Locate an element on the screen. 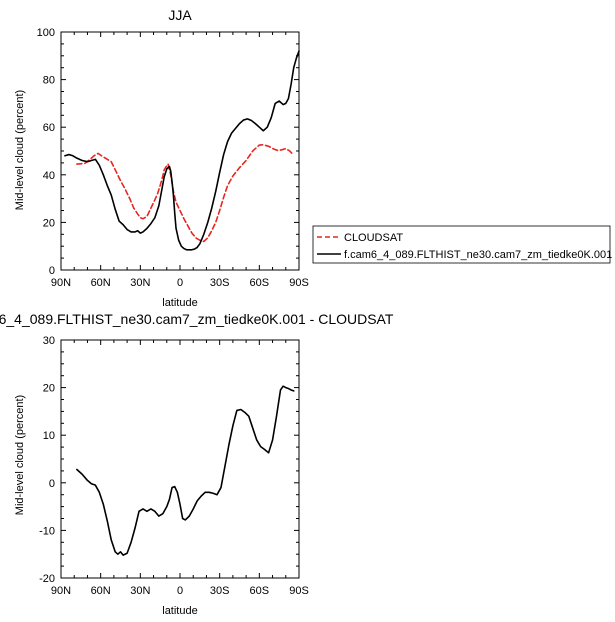 This screenshot has width=615, height=622. top-x-tick-label: 30S is located at coordinates (220, 283).